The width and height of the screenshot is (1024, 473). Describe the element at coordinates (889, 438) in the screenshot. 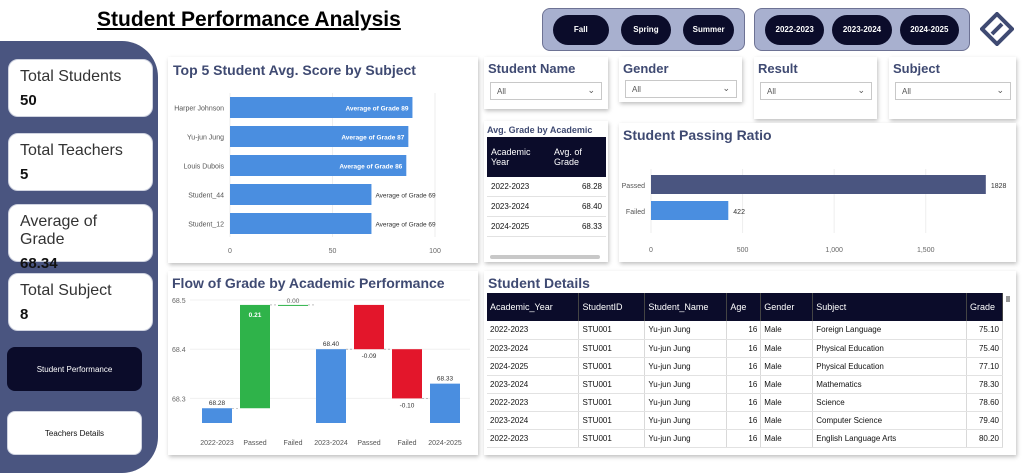

I see `cell: English Language Arts` at that location.